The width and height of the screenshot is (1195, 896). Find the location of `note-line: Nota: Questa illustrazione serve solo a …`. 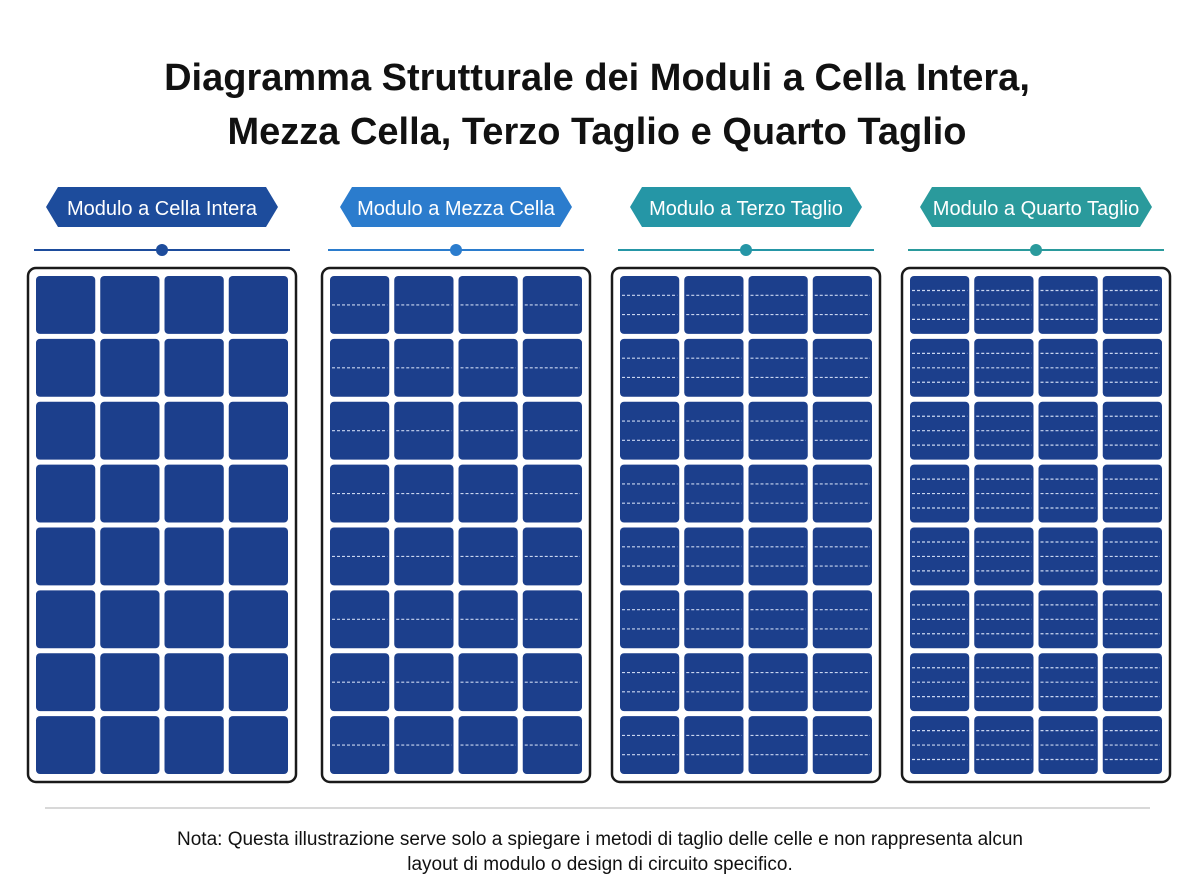

note-line: Nota: Questa illustrazione serve solo a … is located at coordinates (600, 839).